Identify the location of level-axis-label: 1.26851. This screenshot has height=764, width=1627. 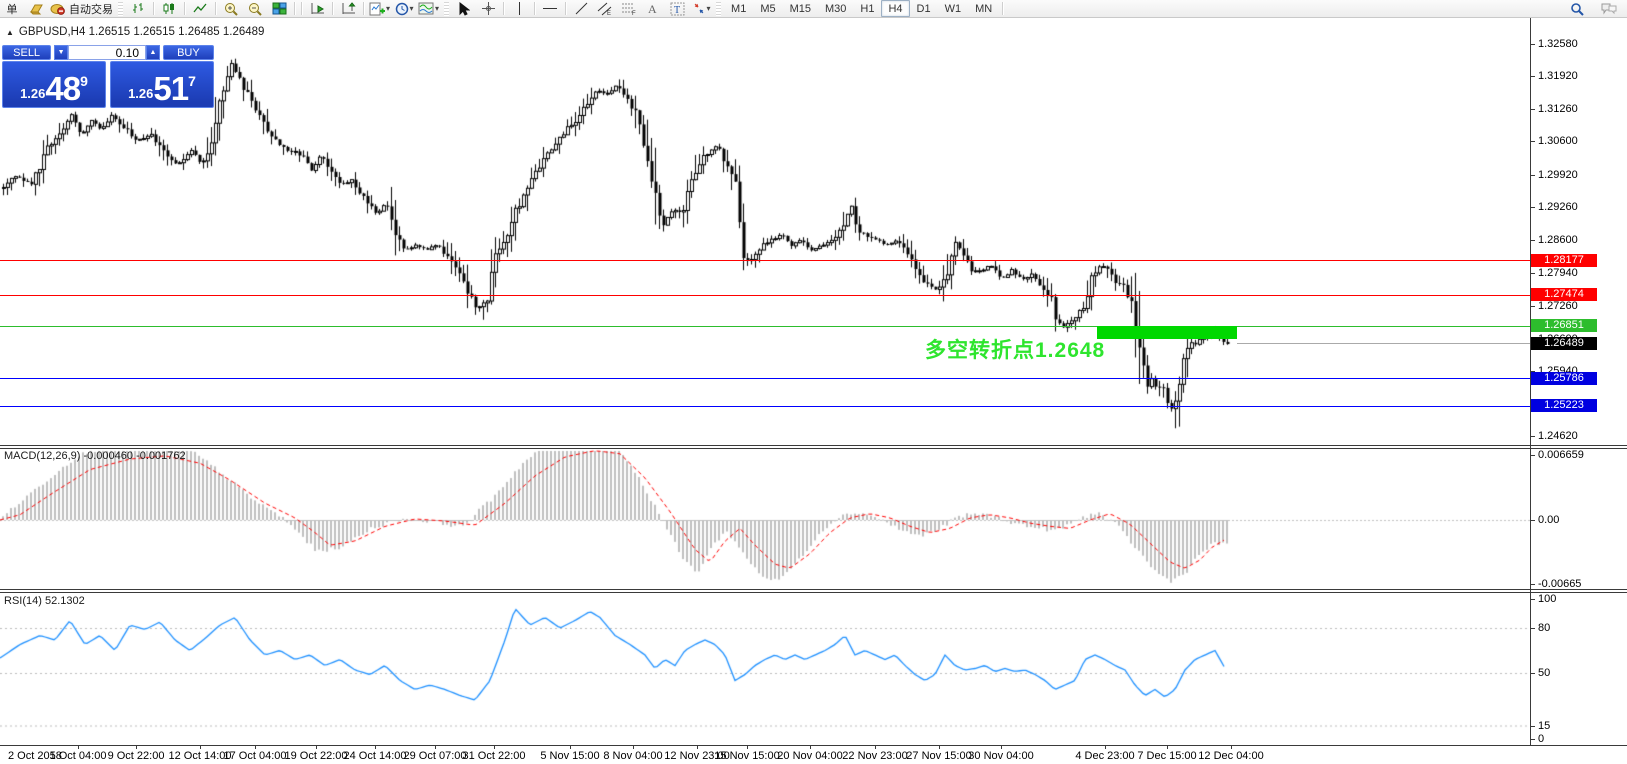
(1564, 326).